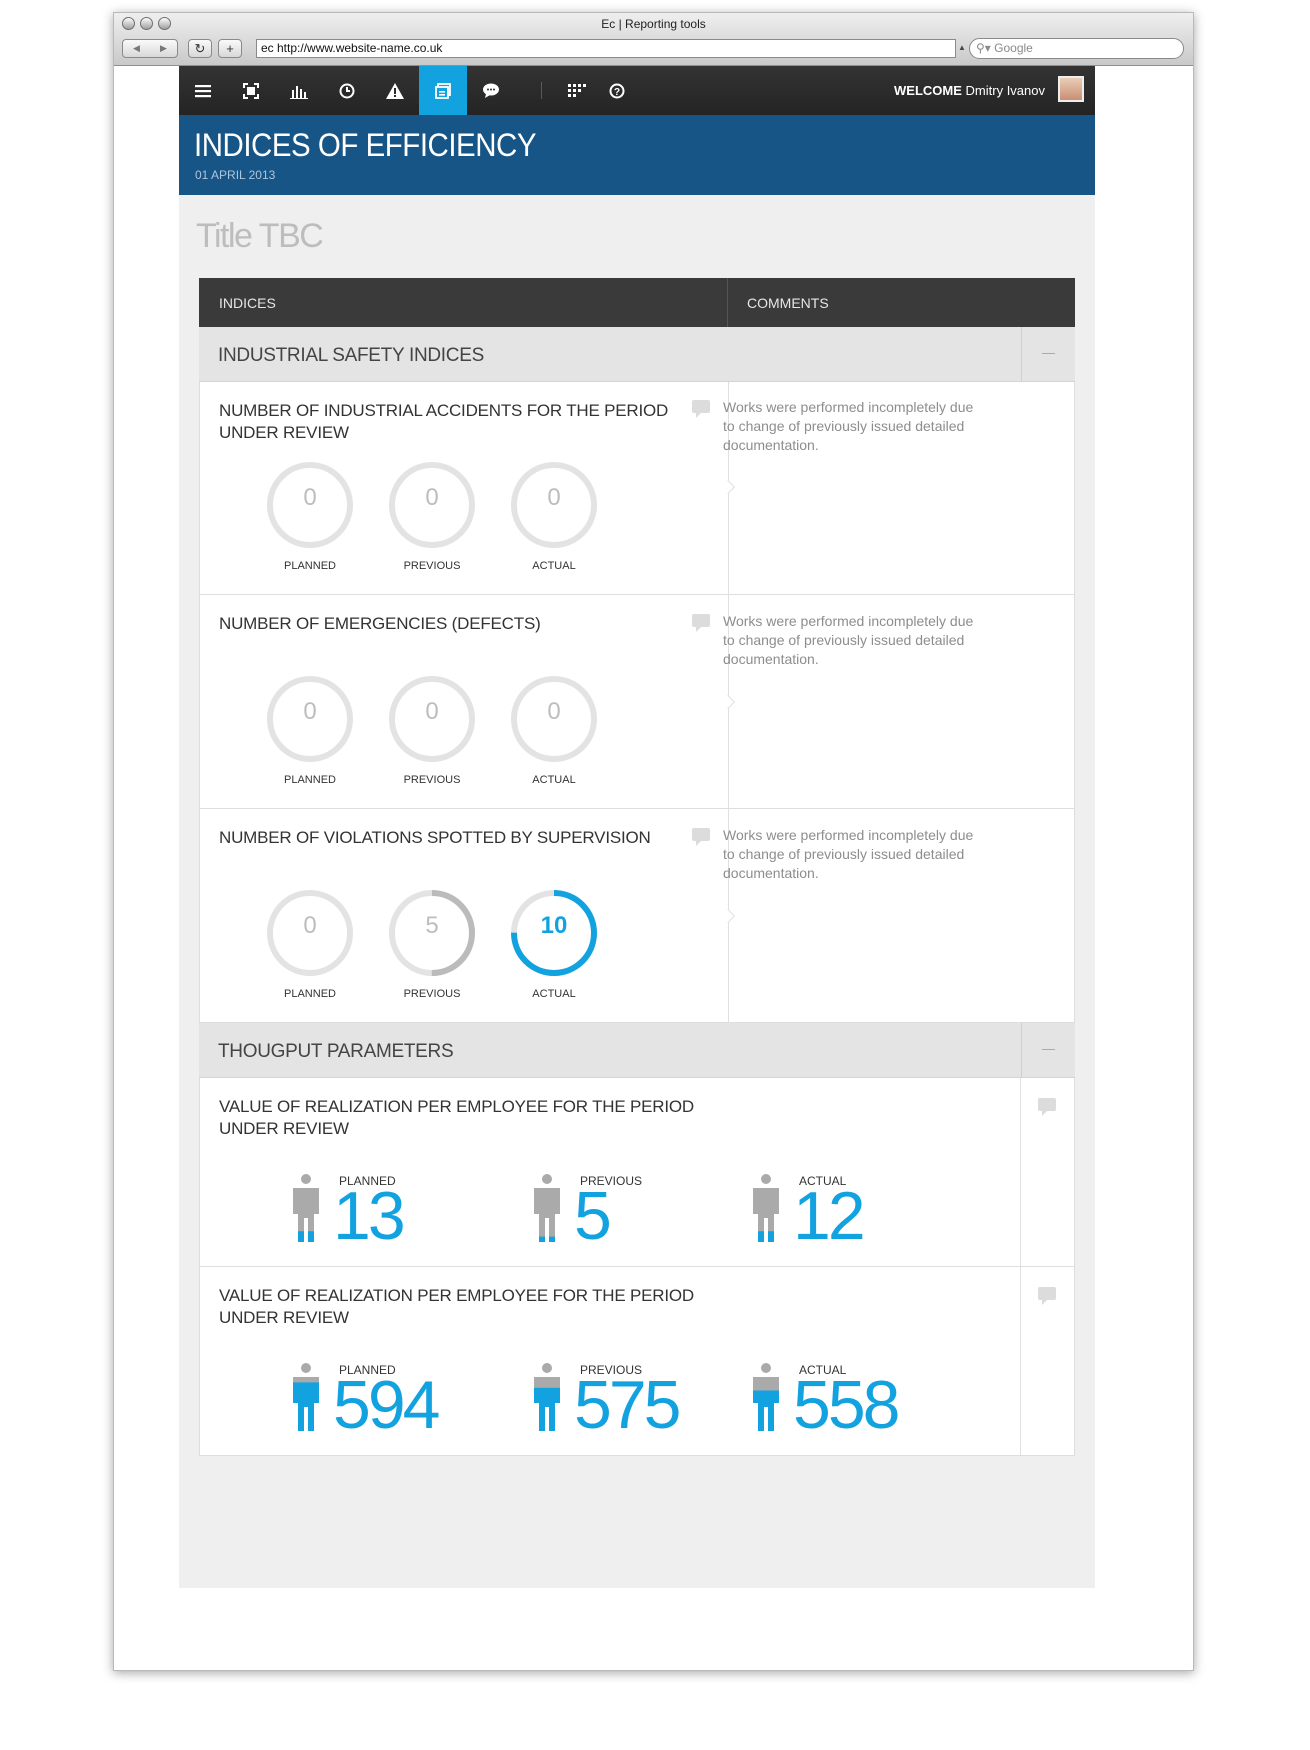  Describe the element at coordinates (128, 23) in the screenshot. I see `close-window-button` at that location.